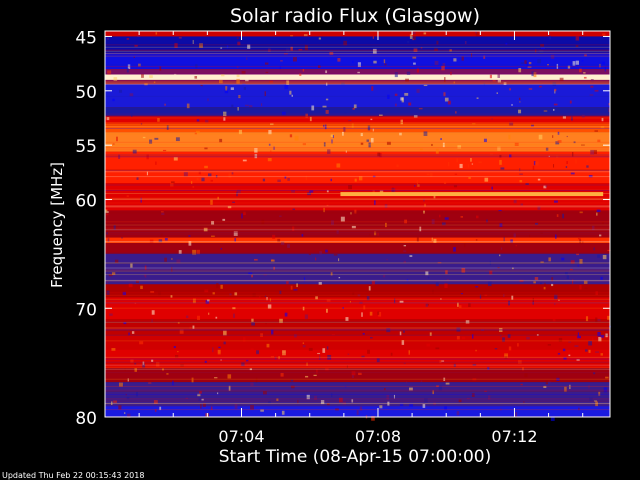  Describe the element at coordinates (357, 197) in the screenshot. I see `frequency-band` at that location.